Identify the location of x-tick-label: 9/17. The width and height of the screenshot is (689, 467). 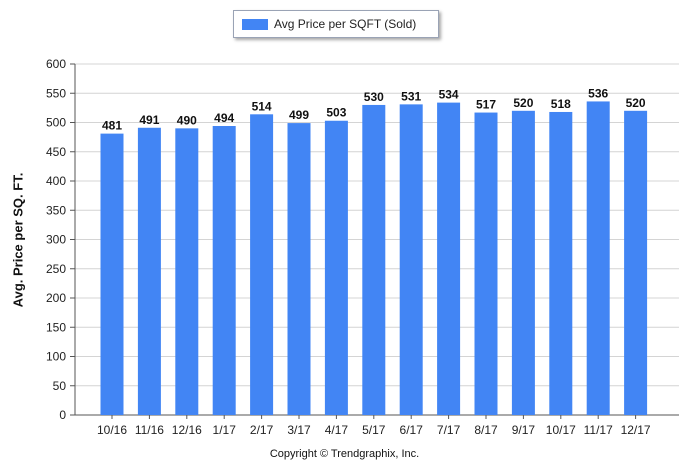
(524, 430).